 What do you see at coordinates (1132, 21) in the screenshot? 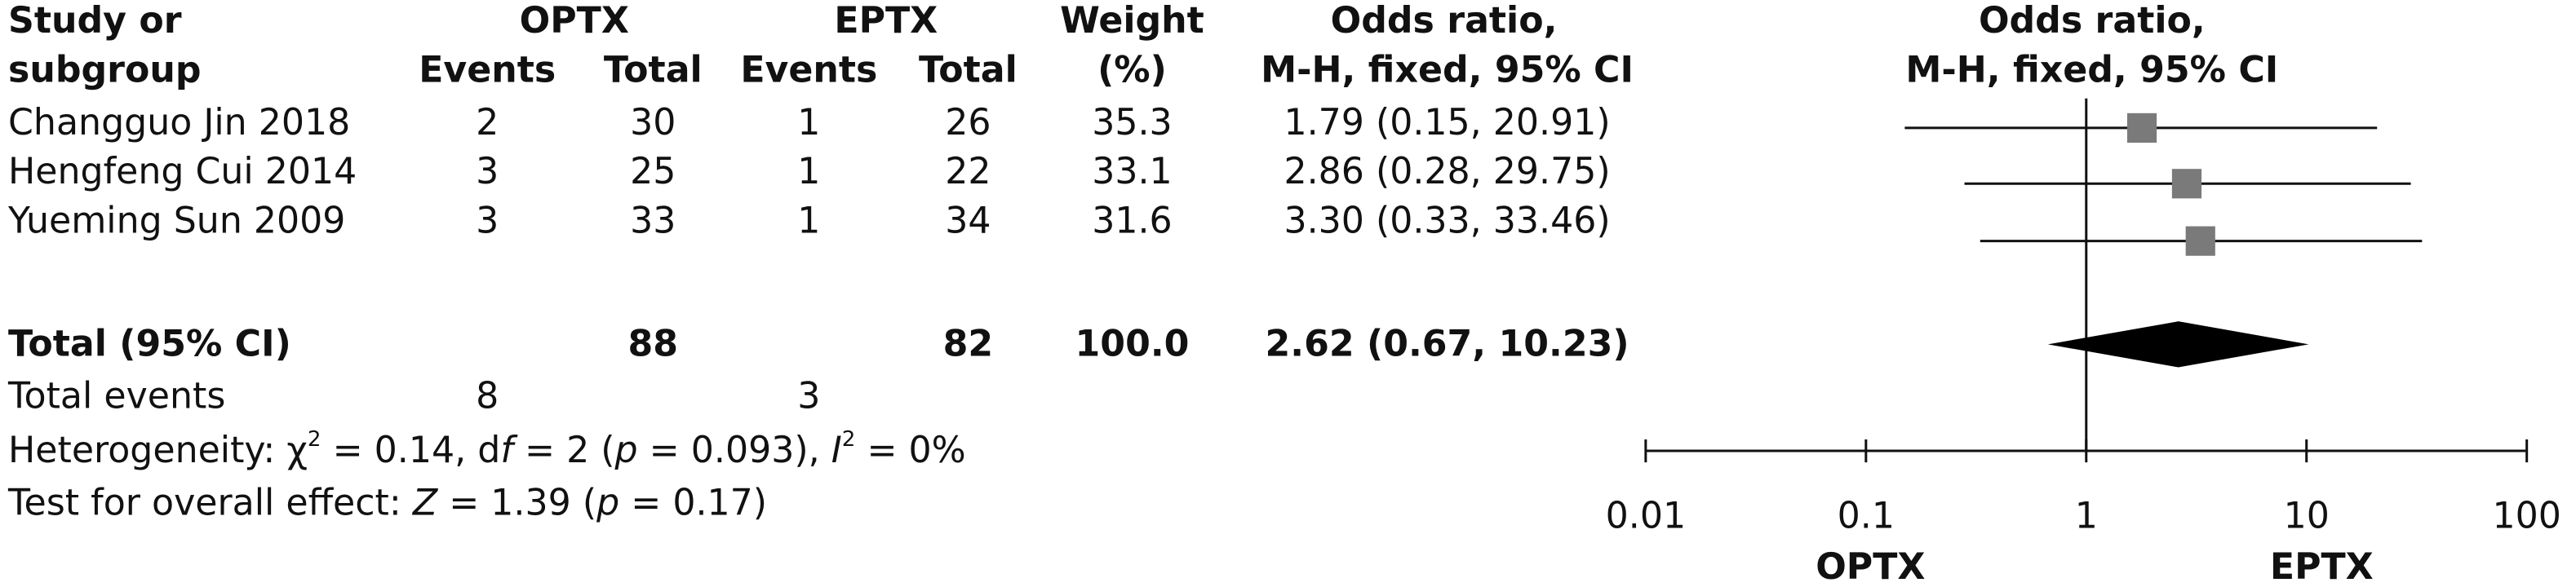
I see `header: Weight` at bounding box center [1132, 21].